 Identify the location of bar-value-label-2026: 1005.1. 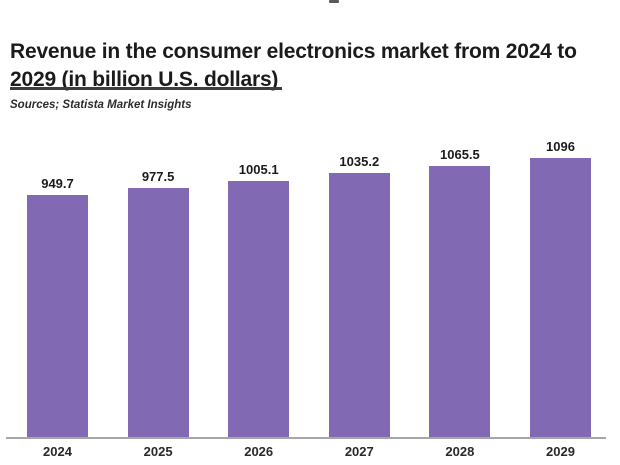
(258, 170).